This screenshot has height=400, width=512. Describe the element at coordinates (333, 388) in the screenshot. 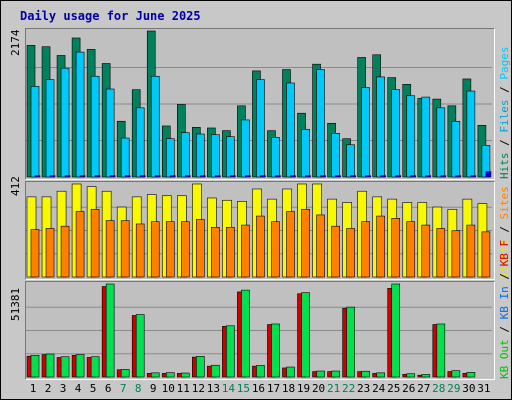

I see `x-tick-day-21: 21` at that location.